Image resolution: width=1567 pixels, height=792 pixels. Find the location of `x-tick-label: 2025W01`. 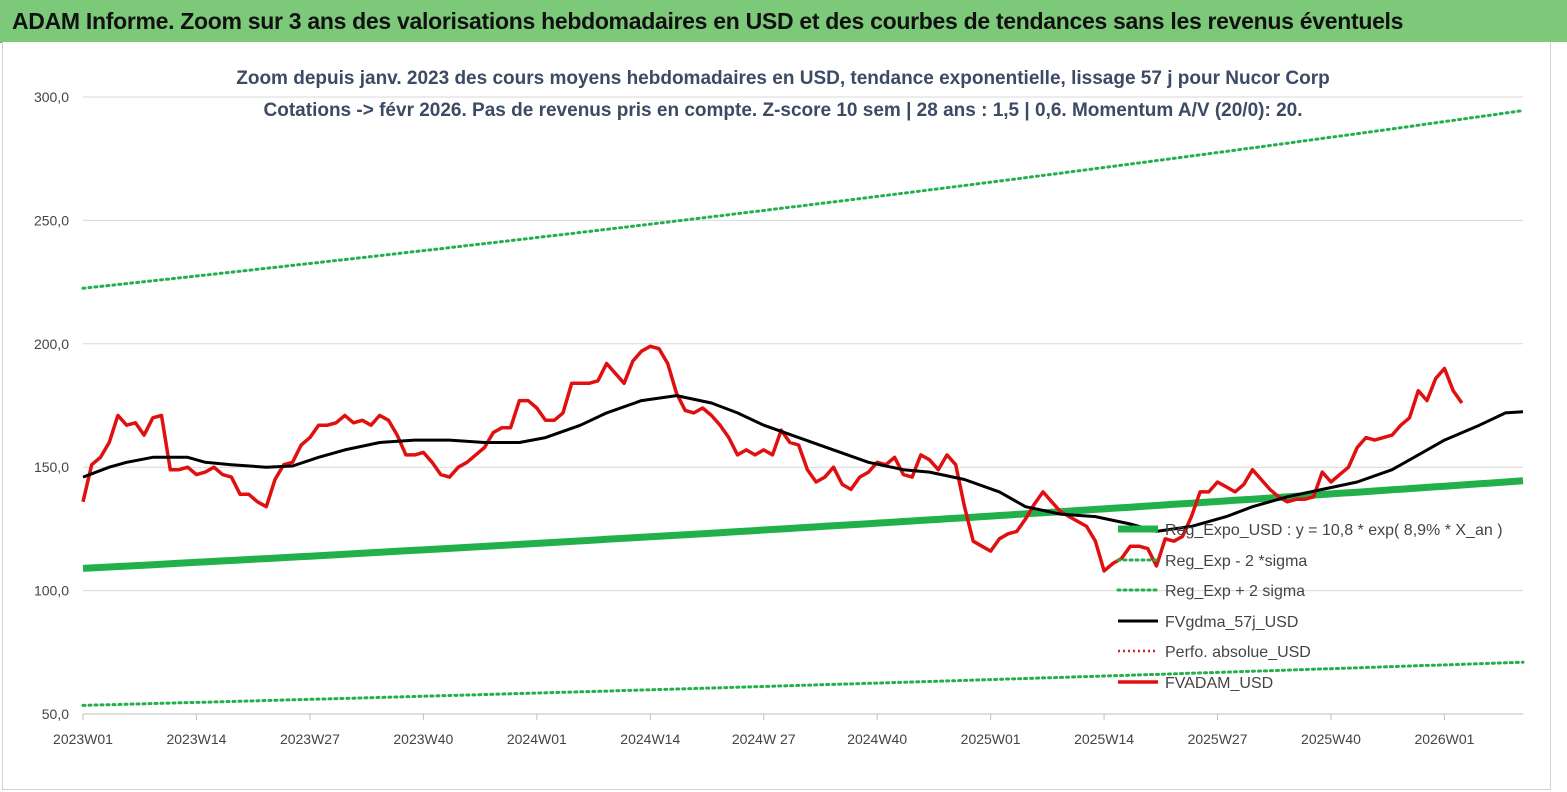

x-tick-label: 2025W01 is located at coordinates (991, 739).